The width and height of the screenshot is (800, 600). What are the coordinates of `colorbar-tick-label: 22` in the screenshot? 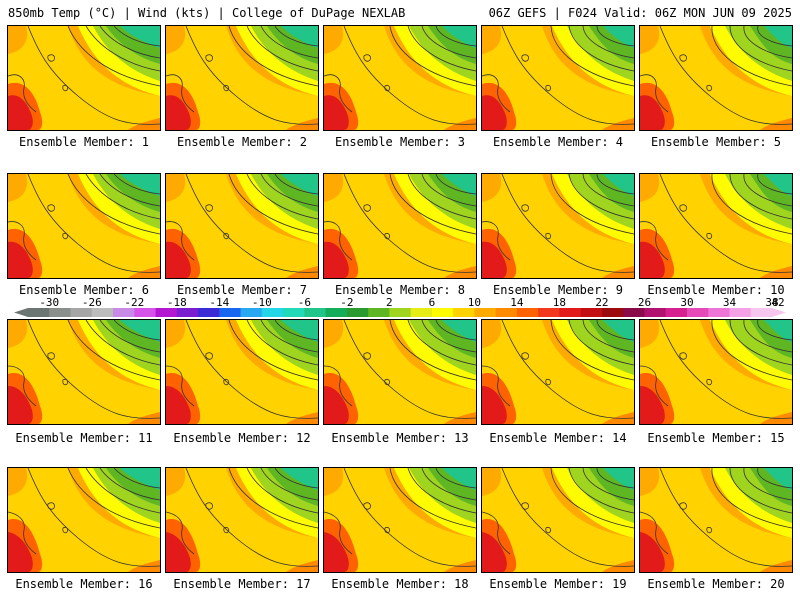 It's located at (602, 302).